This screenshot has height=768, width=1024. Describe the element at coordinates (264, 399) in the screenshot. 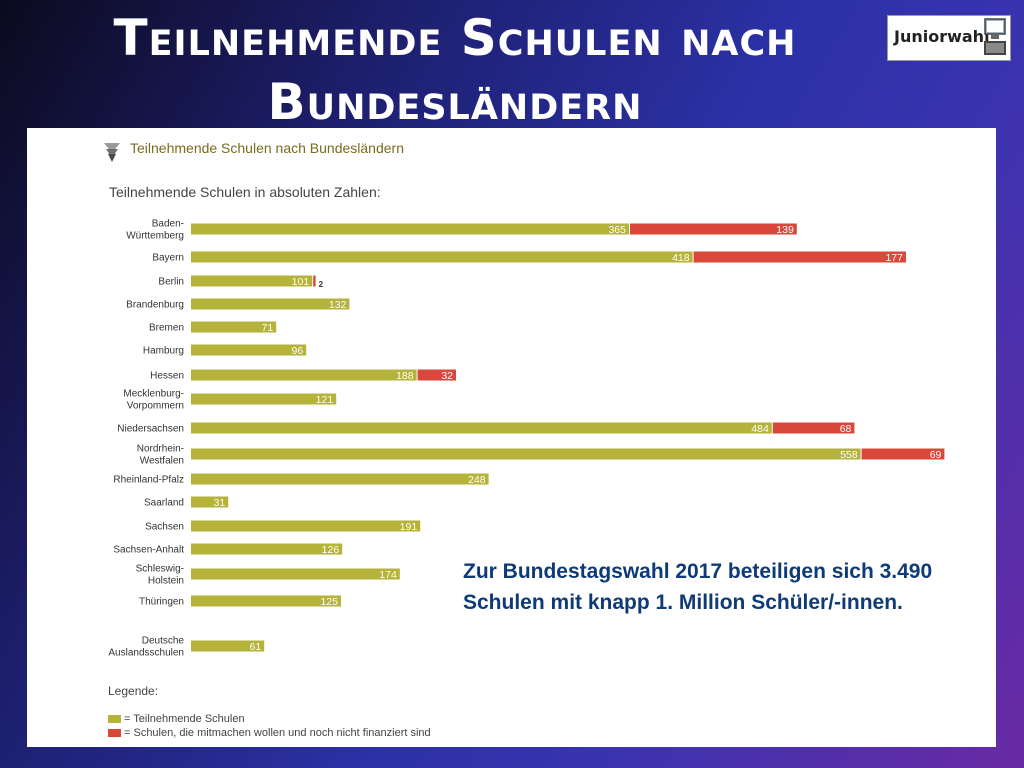

I see `bar-participating-mecklenburg-vorpommern` at that location.